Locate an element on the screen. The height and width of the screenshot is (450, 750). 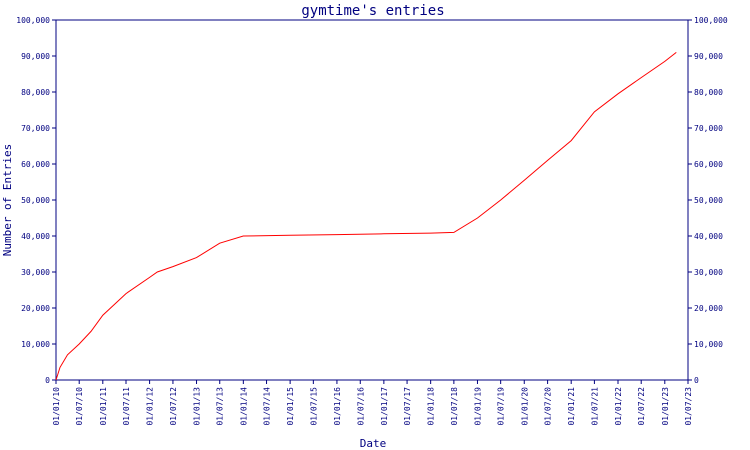
y-tick-label-left: 70,000 is located at coordinates (35, 128).